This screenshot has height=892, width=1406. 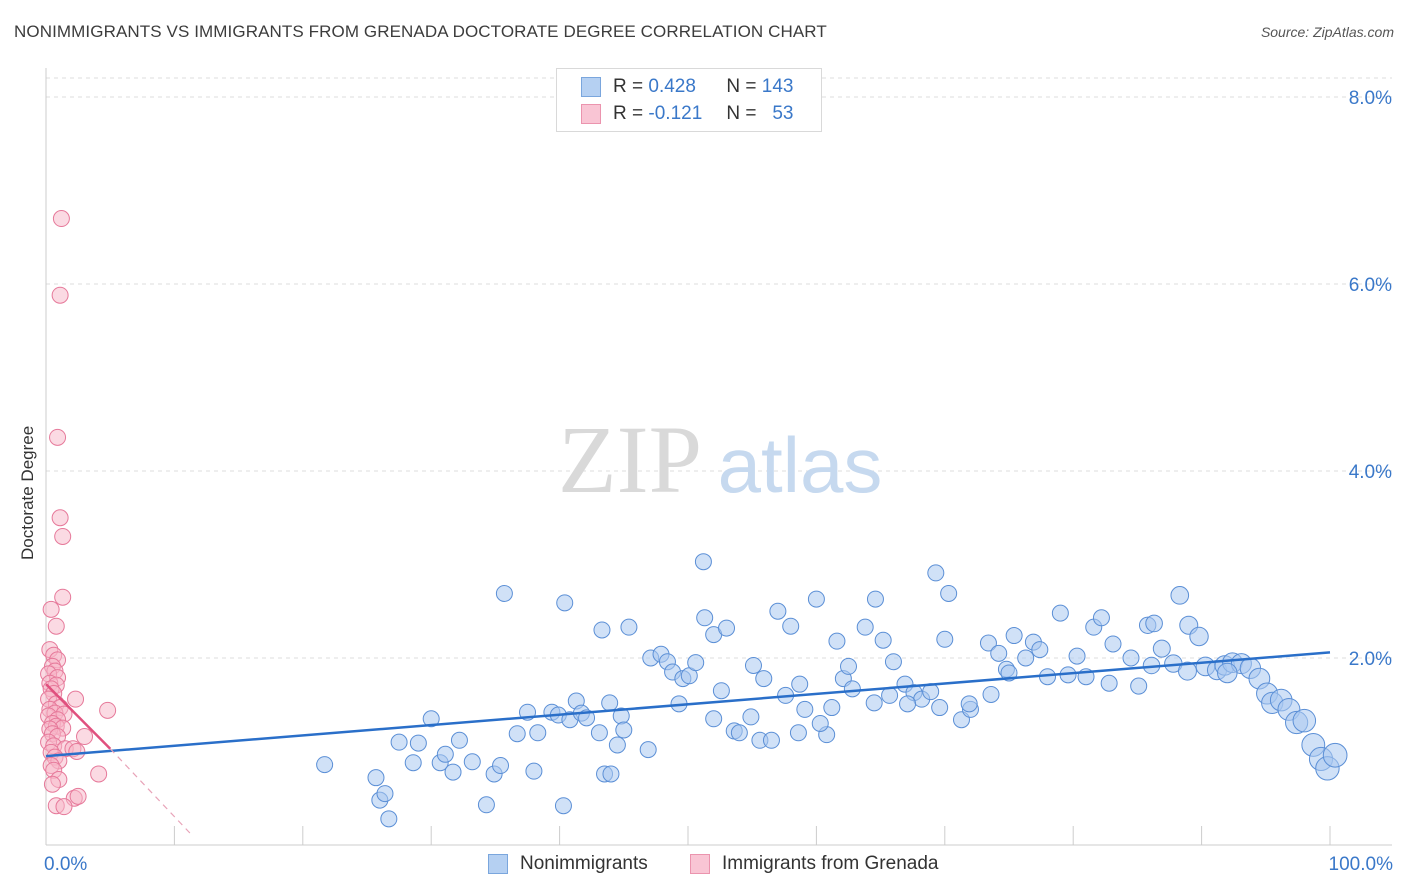 What do you see at coordinates (151, 792) in the screenshot?
I see `grenada-trend-extension` at bounding box center [151, 792].